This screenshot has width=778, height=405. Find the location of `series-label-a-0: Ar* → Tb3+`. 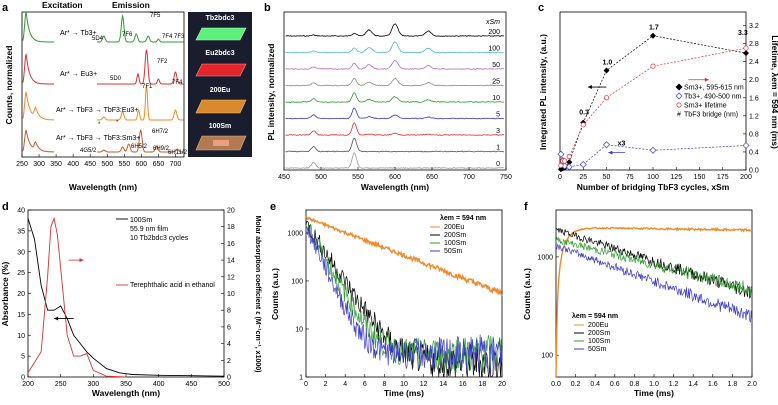

series-label-a-0: Ar* → Tb3+ is located at coordinates (78, 33).